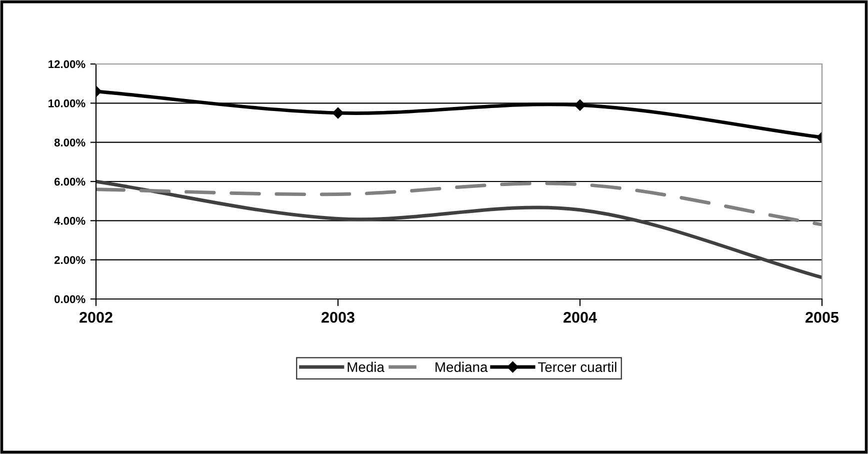 The height and width of the screenshot is (454, 868). Describe the element at coordinates (577, 367) in the screenshot. I see `legend-label: Tercer cuartil` at that location.